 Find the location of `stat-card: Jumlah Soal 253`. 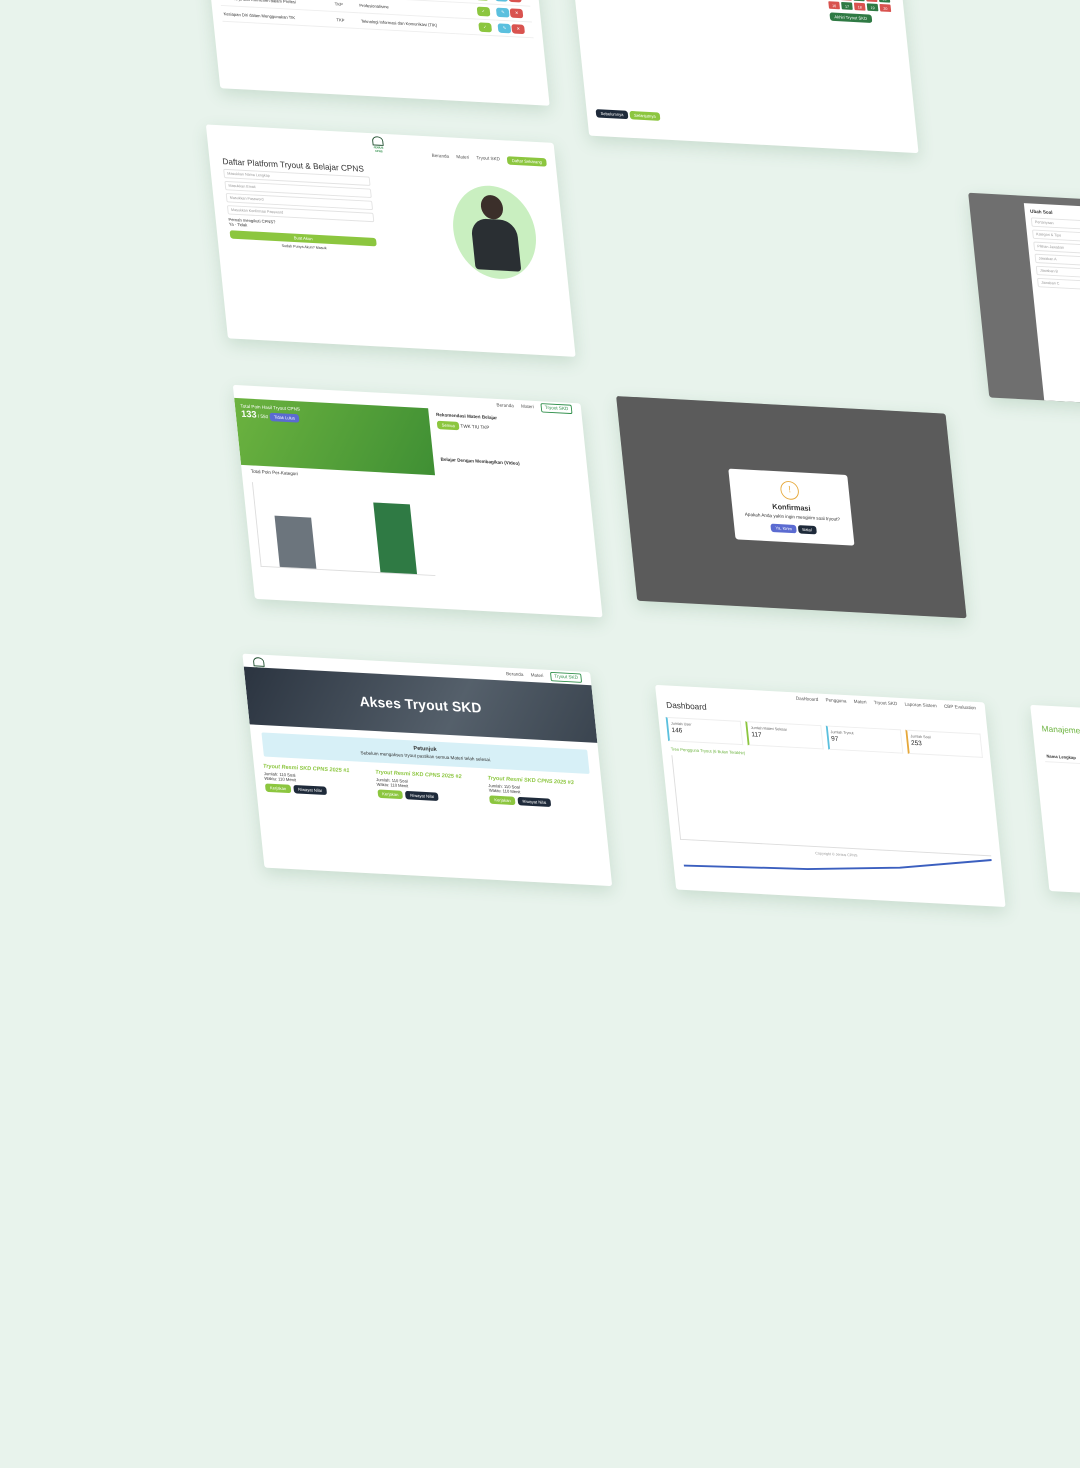

stat-card: Jumlah Soal 253 is located at coordinates (944, 743).